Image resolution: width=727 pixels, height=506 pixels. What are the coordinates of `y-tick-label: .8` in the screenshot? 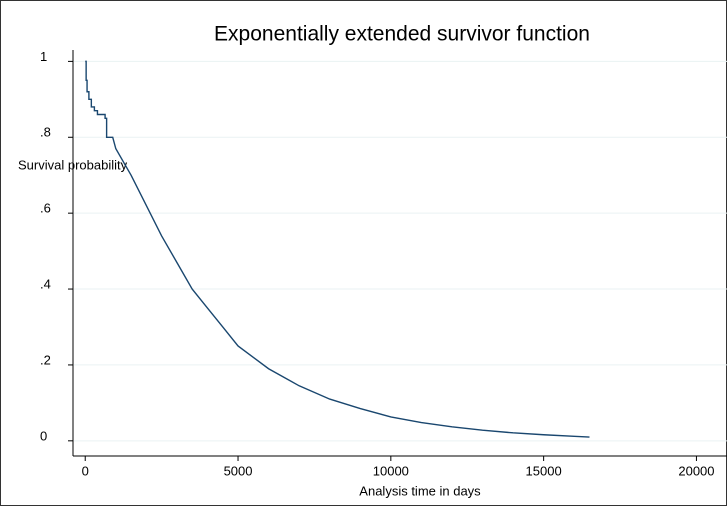 It's located at (45, 132).